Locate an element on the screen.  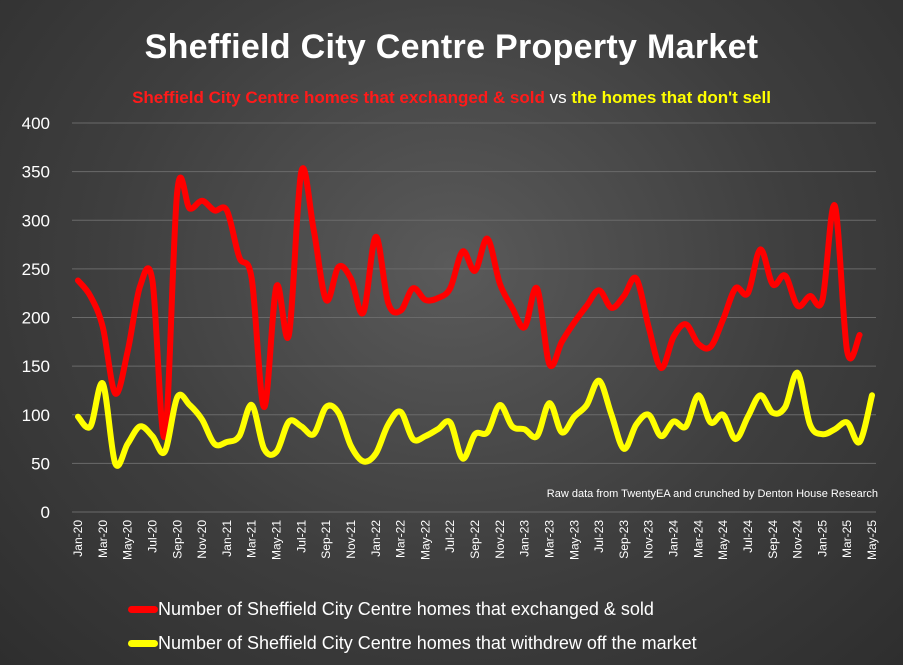
x-tick-label: Nov-22 is located at coordinates (500, 539).